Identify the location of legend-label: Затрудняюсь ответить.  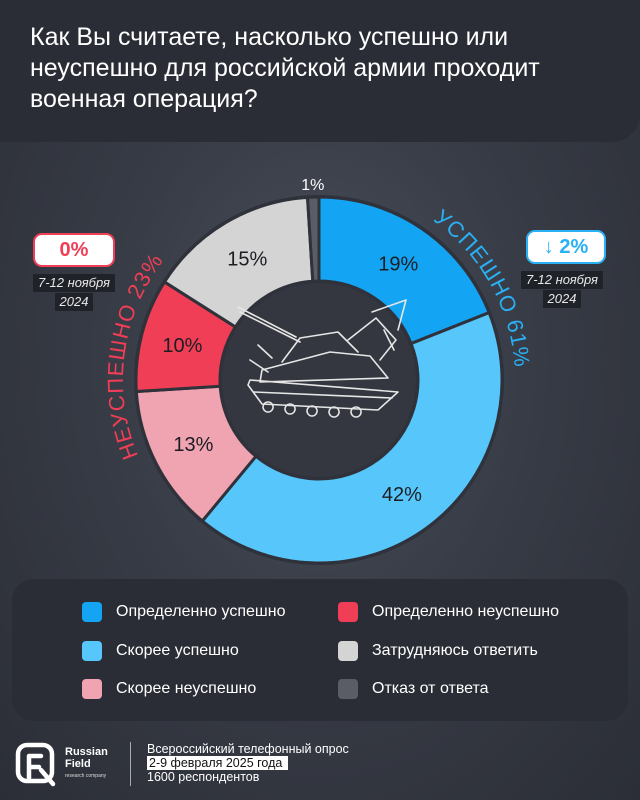
(455, 650).